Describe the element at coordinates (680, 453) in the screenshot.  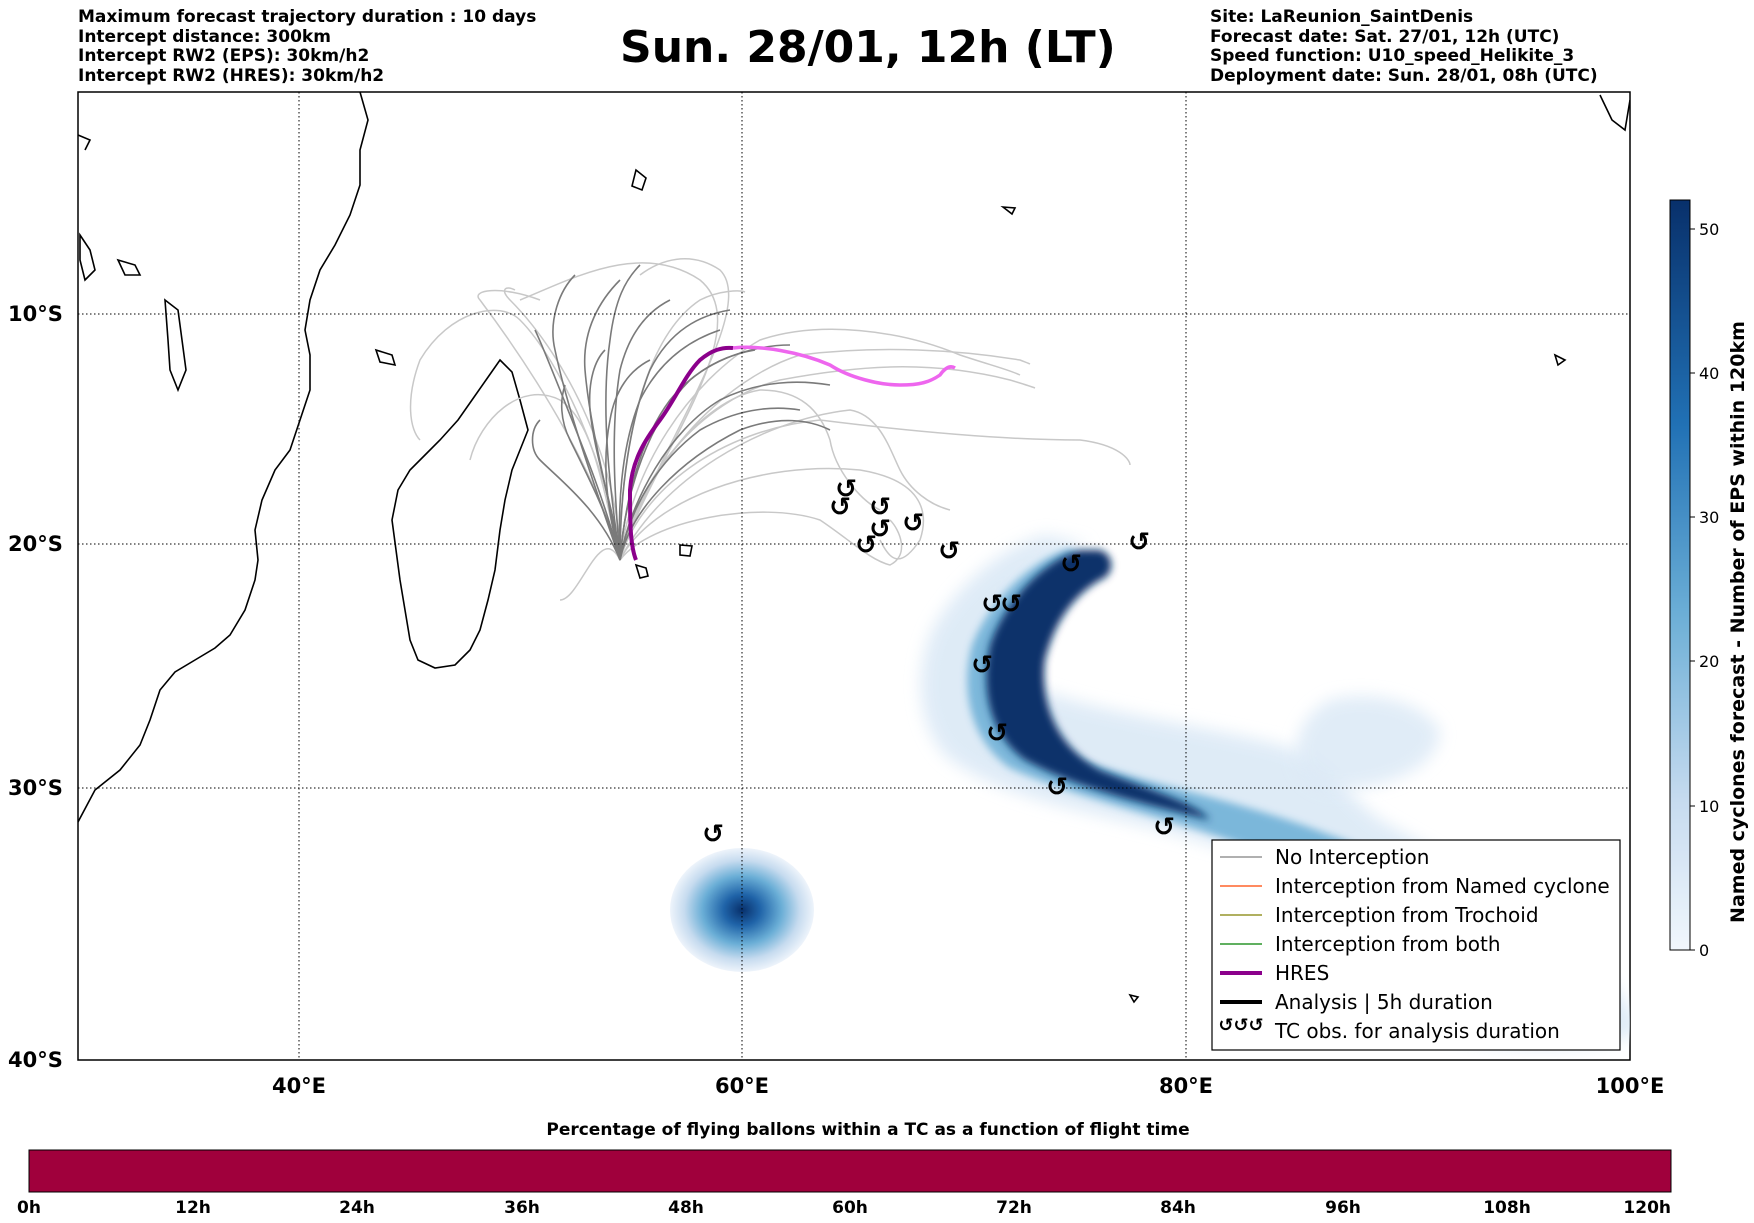
I see `hres-track` at that location.